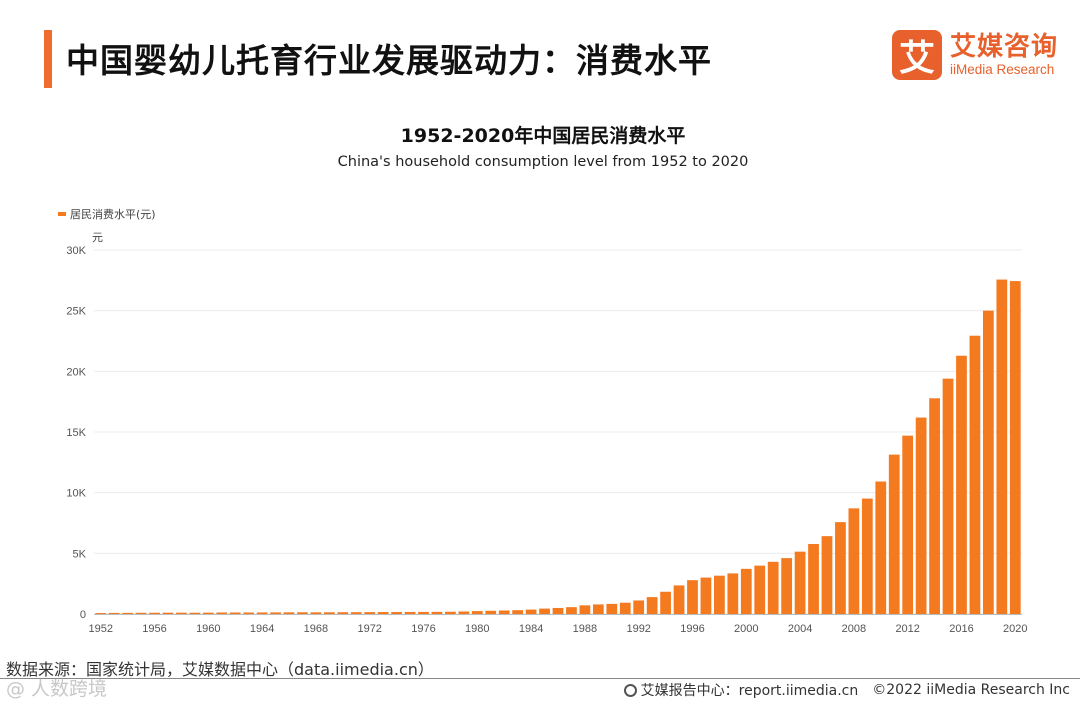 Image resolution: width=1080 pixels, height=702 pixels. What do you see at coordinates (971, 690) in the screenshot?
I see `copyright-text: ©2022 iiMedia Research Inc` at bounding box center [971, 690].